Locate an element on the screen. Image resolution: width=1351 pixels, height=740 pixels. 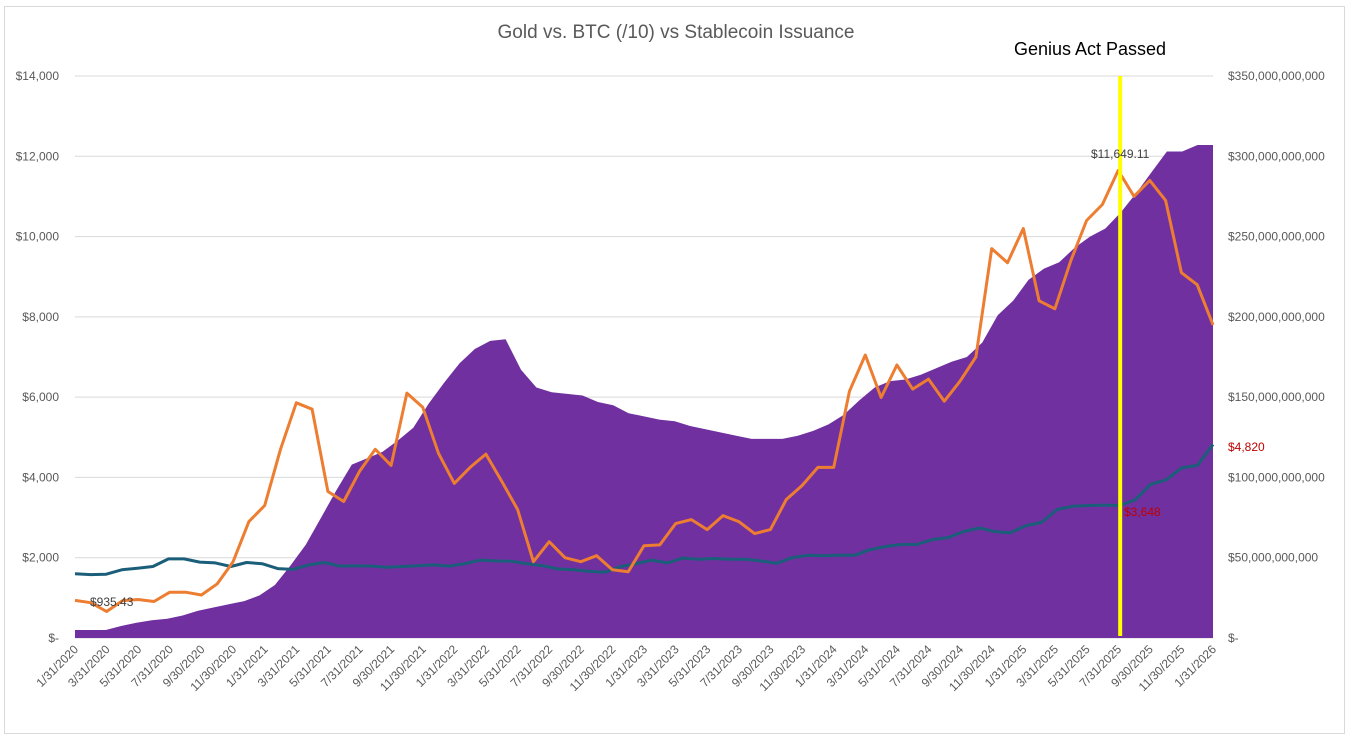
y-right-tick-label: $300,000,000,000 is located at coordinates (1276, 156).